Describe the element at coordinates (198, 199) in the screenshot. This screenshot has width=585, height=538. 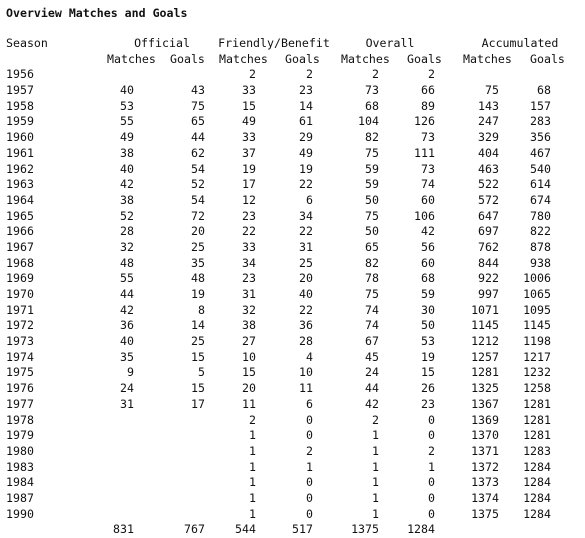
I see `official-goals-cell: 54` at that location.